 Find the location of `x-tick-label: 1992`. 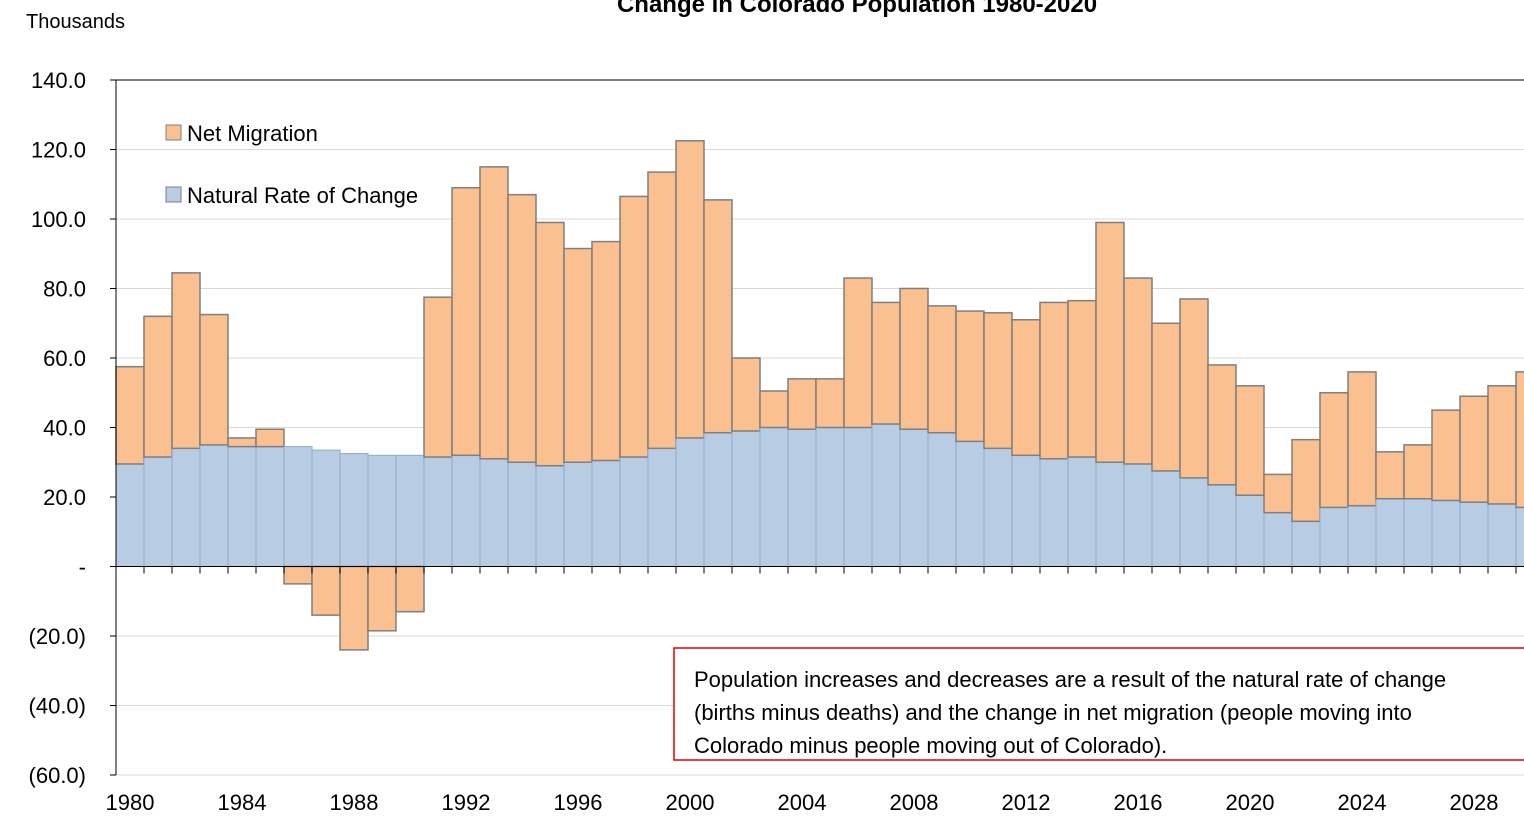

x-tick-label: 1992 is located at coordinates (466, 802).